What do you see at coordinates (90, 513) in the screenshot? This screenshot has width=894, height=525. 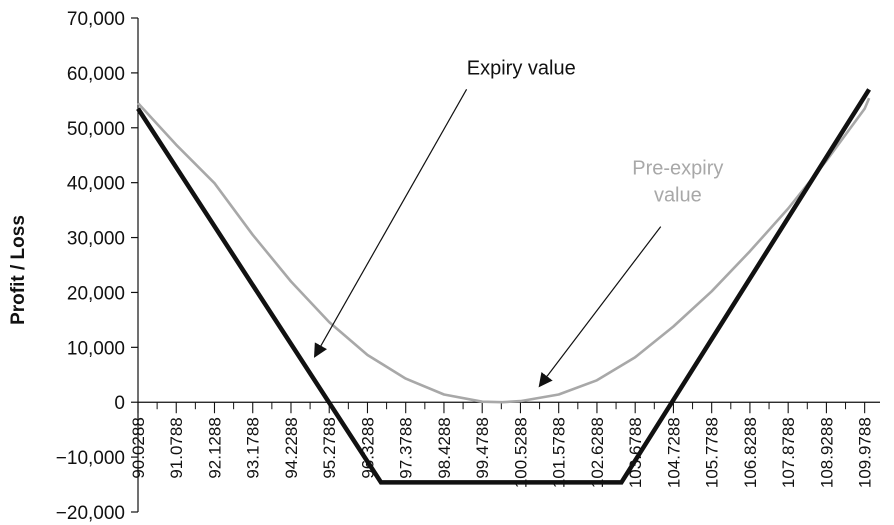 I see `y-tick-label: −20,000` at bounding box center [90, 513].